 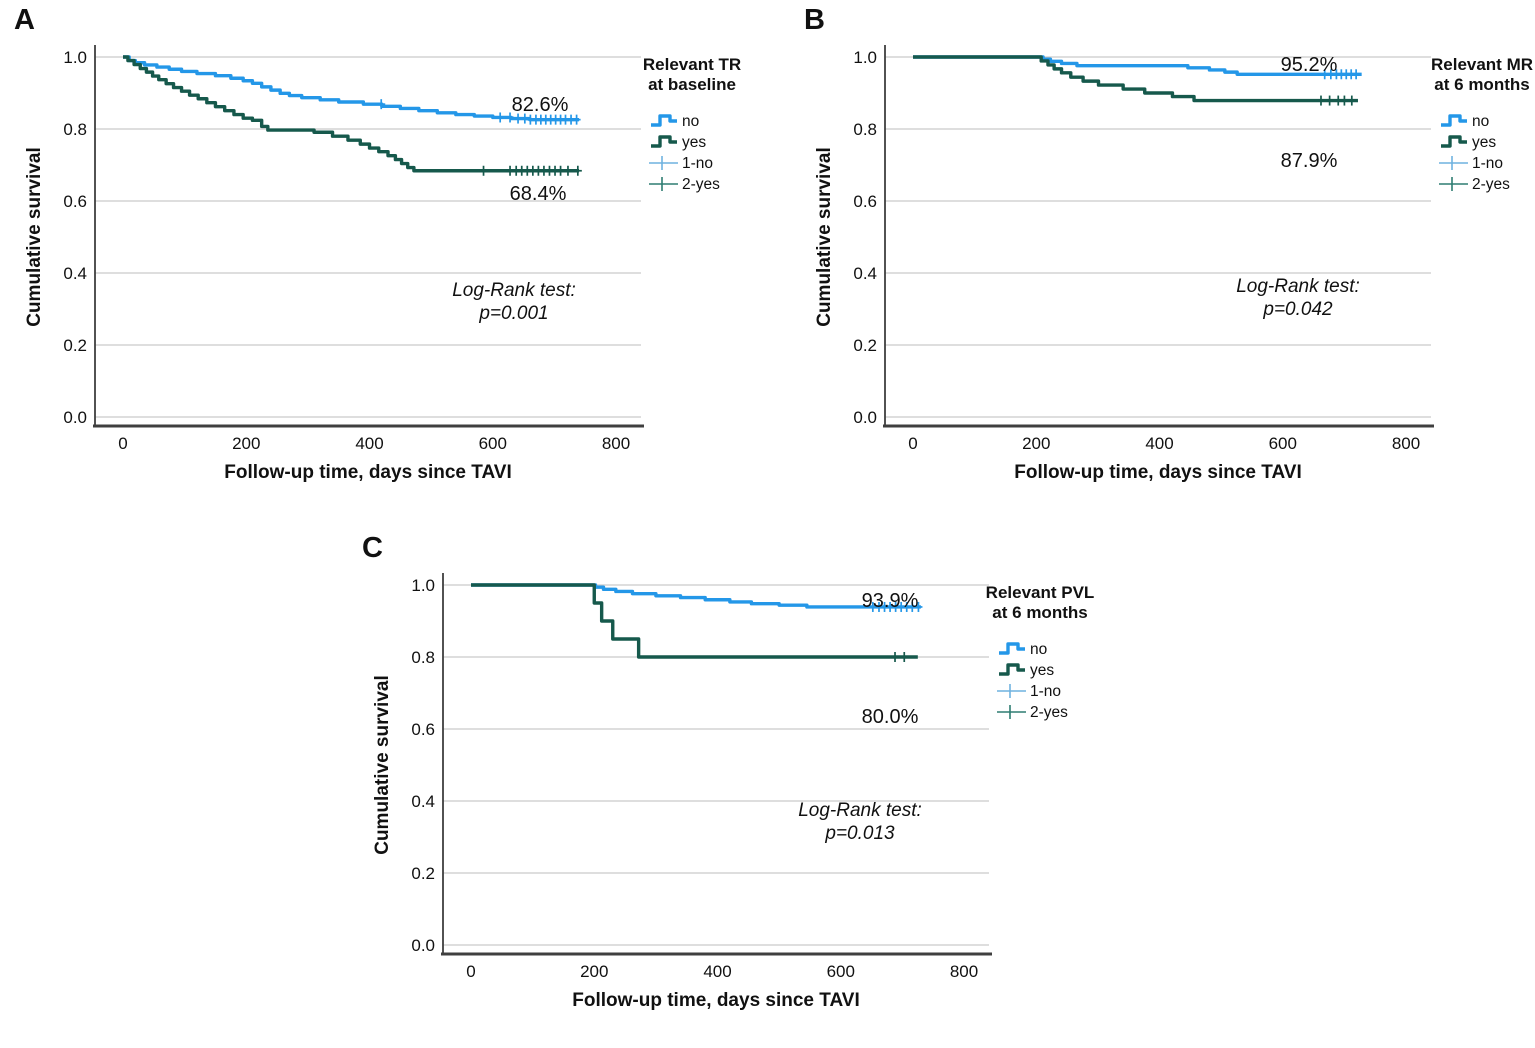 I want to click on survival-percent-label: 68.4%, so click(x=538, y=194).